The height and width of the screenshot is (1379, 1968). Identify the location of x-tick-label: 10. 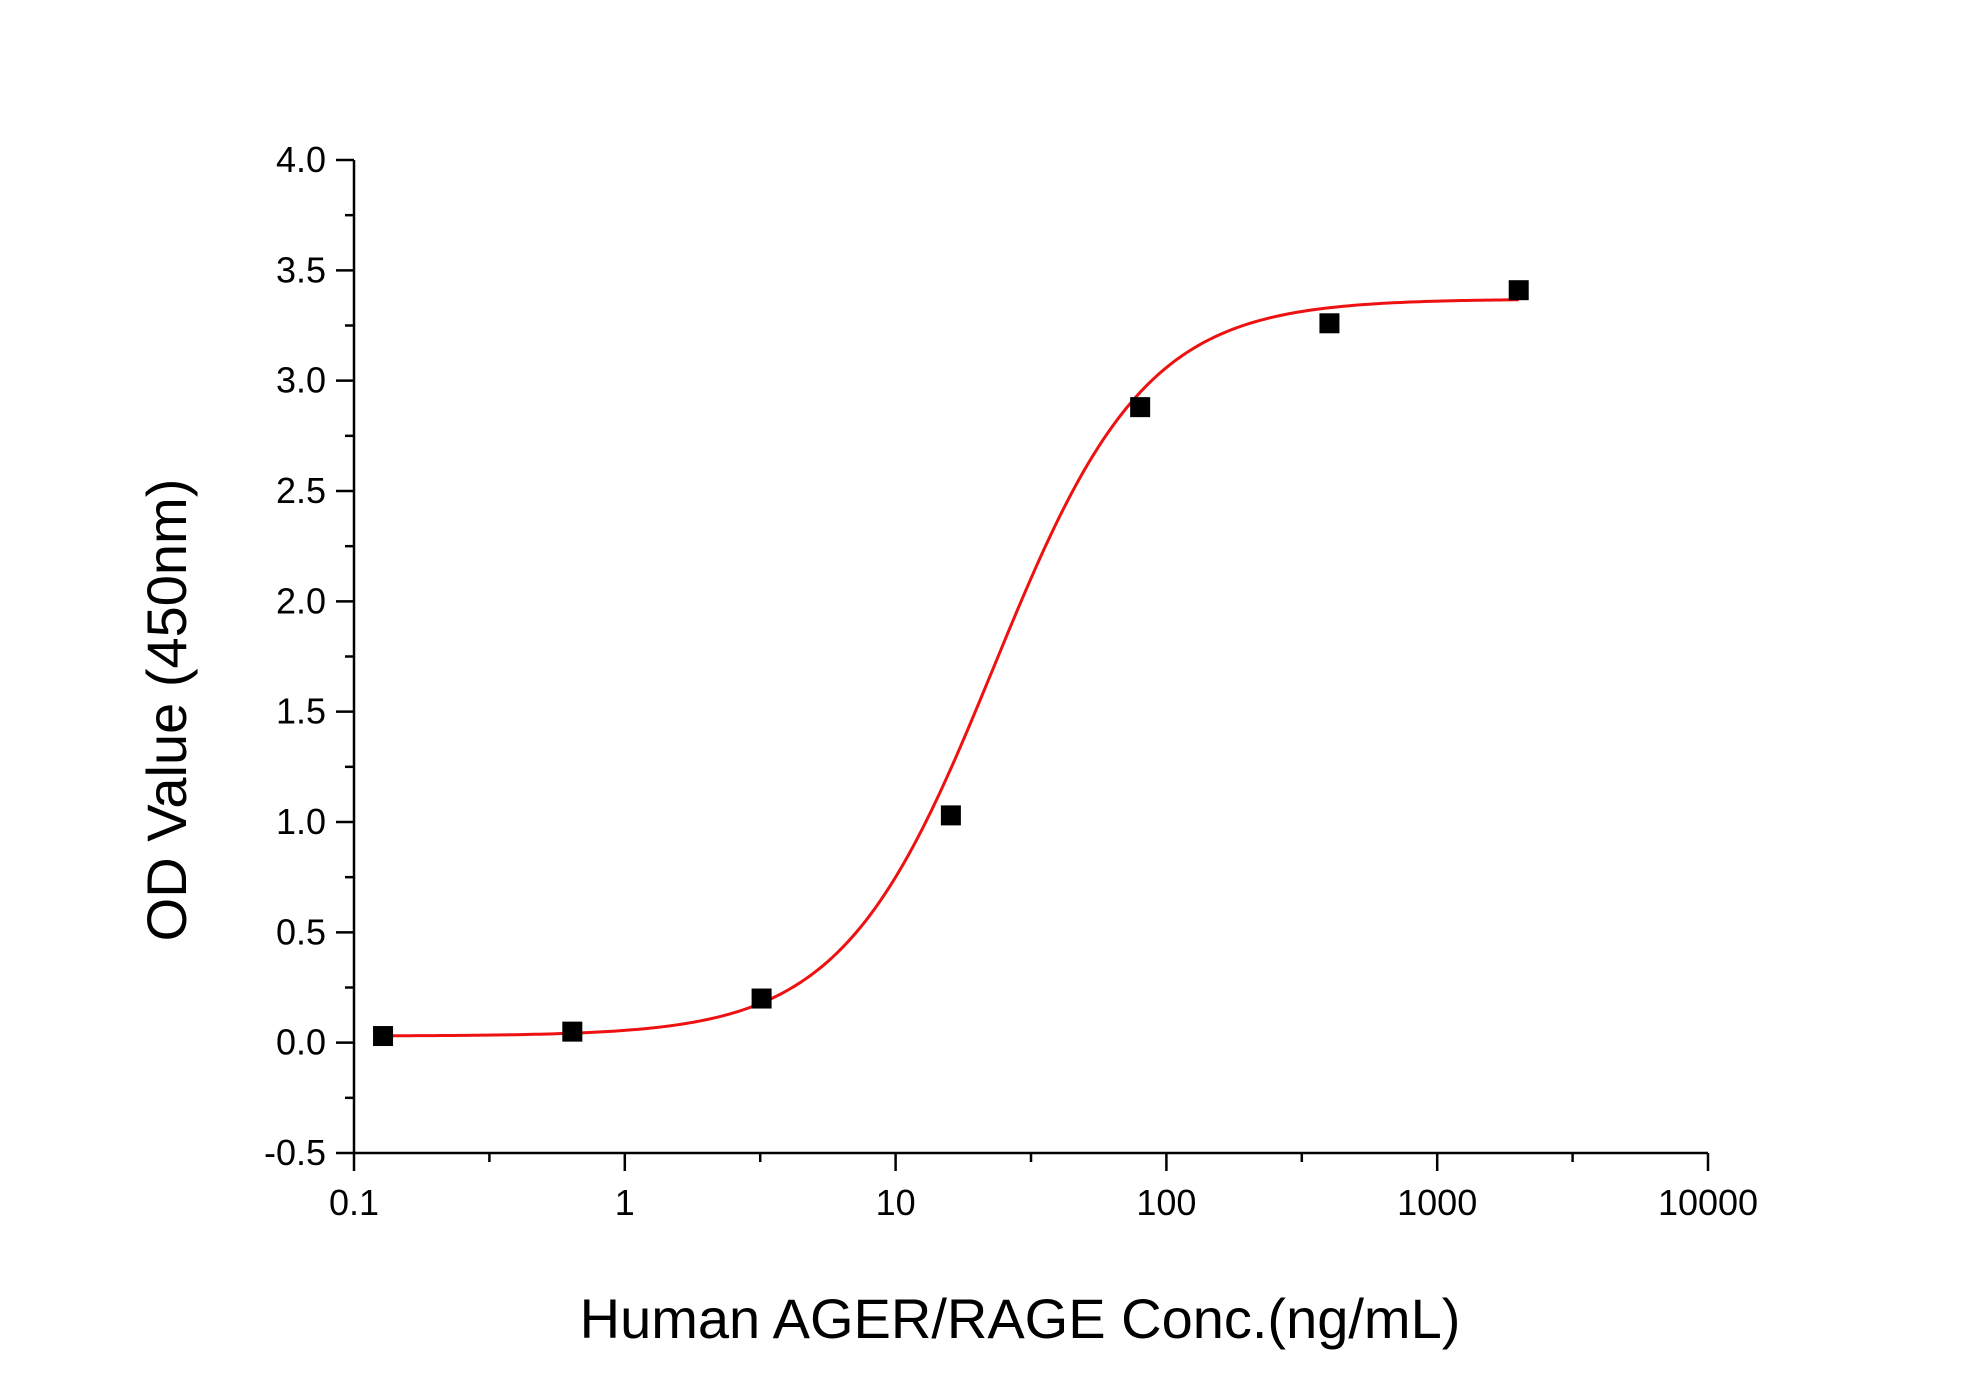
(896, 1202).